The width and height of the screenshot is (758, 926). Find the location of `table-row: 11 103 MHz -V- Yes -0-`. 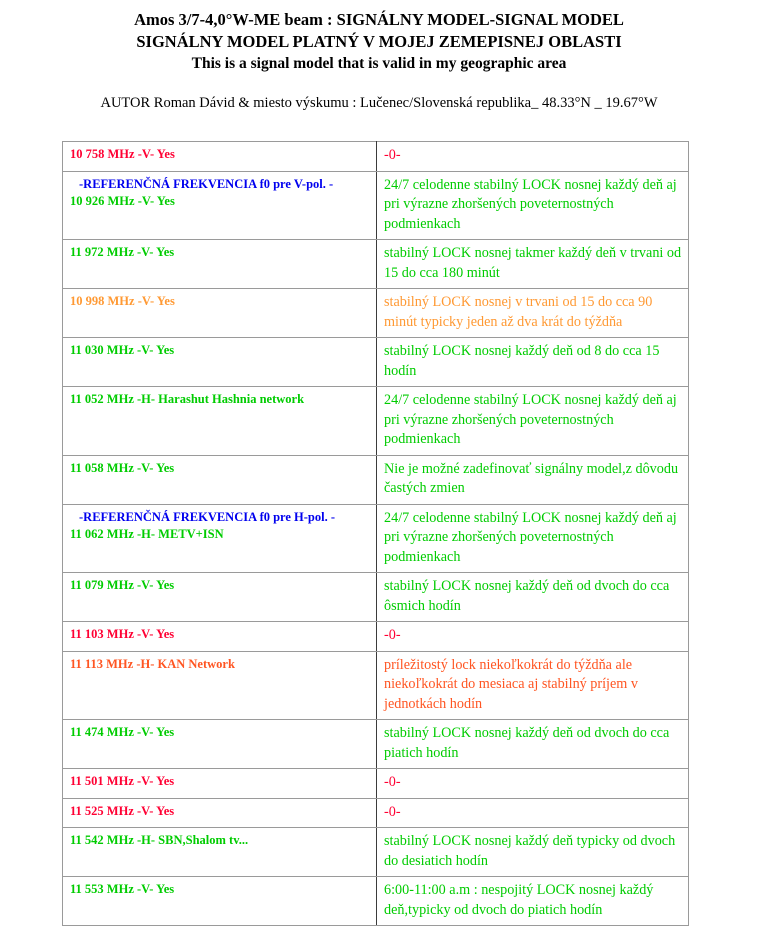

table-row: 11 103 MHz -V- Yes -0- is located at coordinates (375, 636).